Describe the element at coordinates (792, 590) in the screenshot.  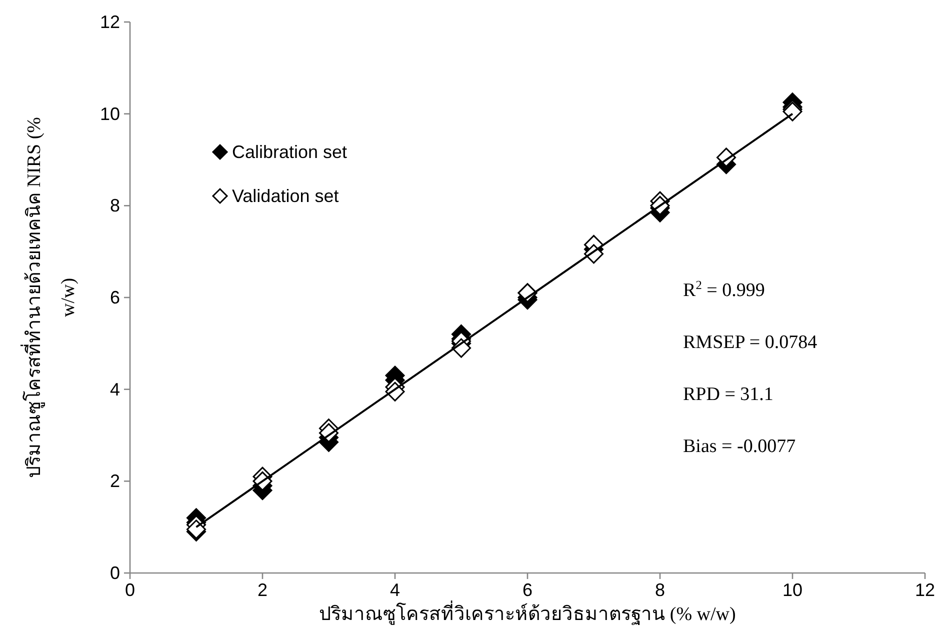
I see `x-tick-label: 10` at that location.